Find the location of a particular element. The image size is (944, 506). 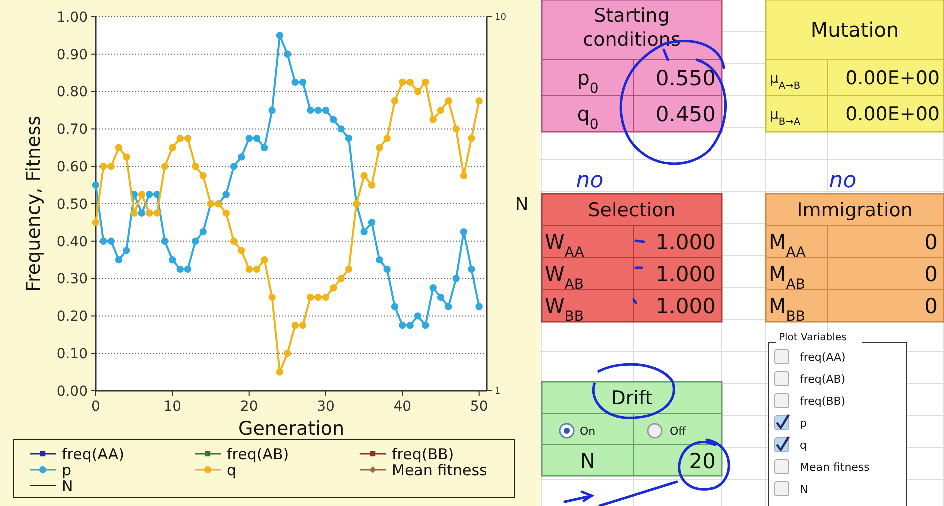

text: Mean fitness is located at coordinates (835, 467).